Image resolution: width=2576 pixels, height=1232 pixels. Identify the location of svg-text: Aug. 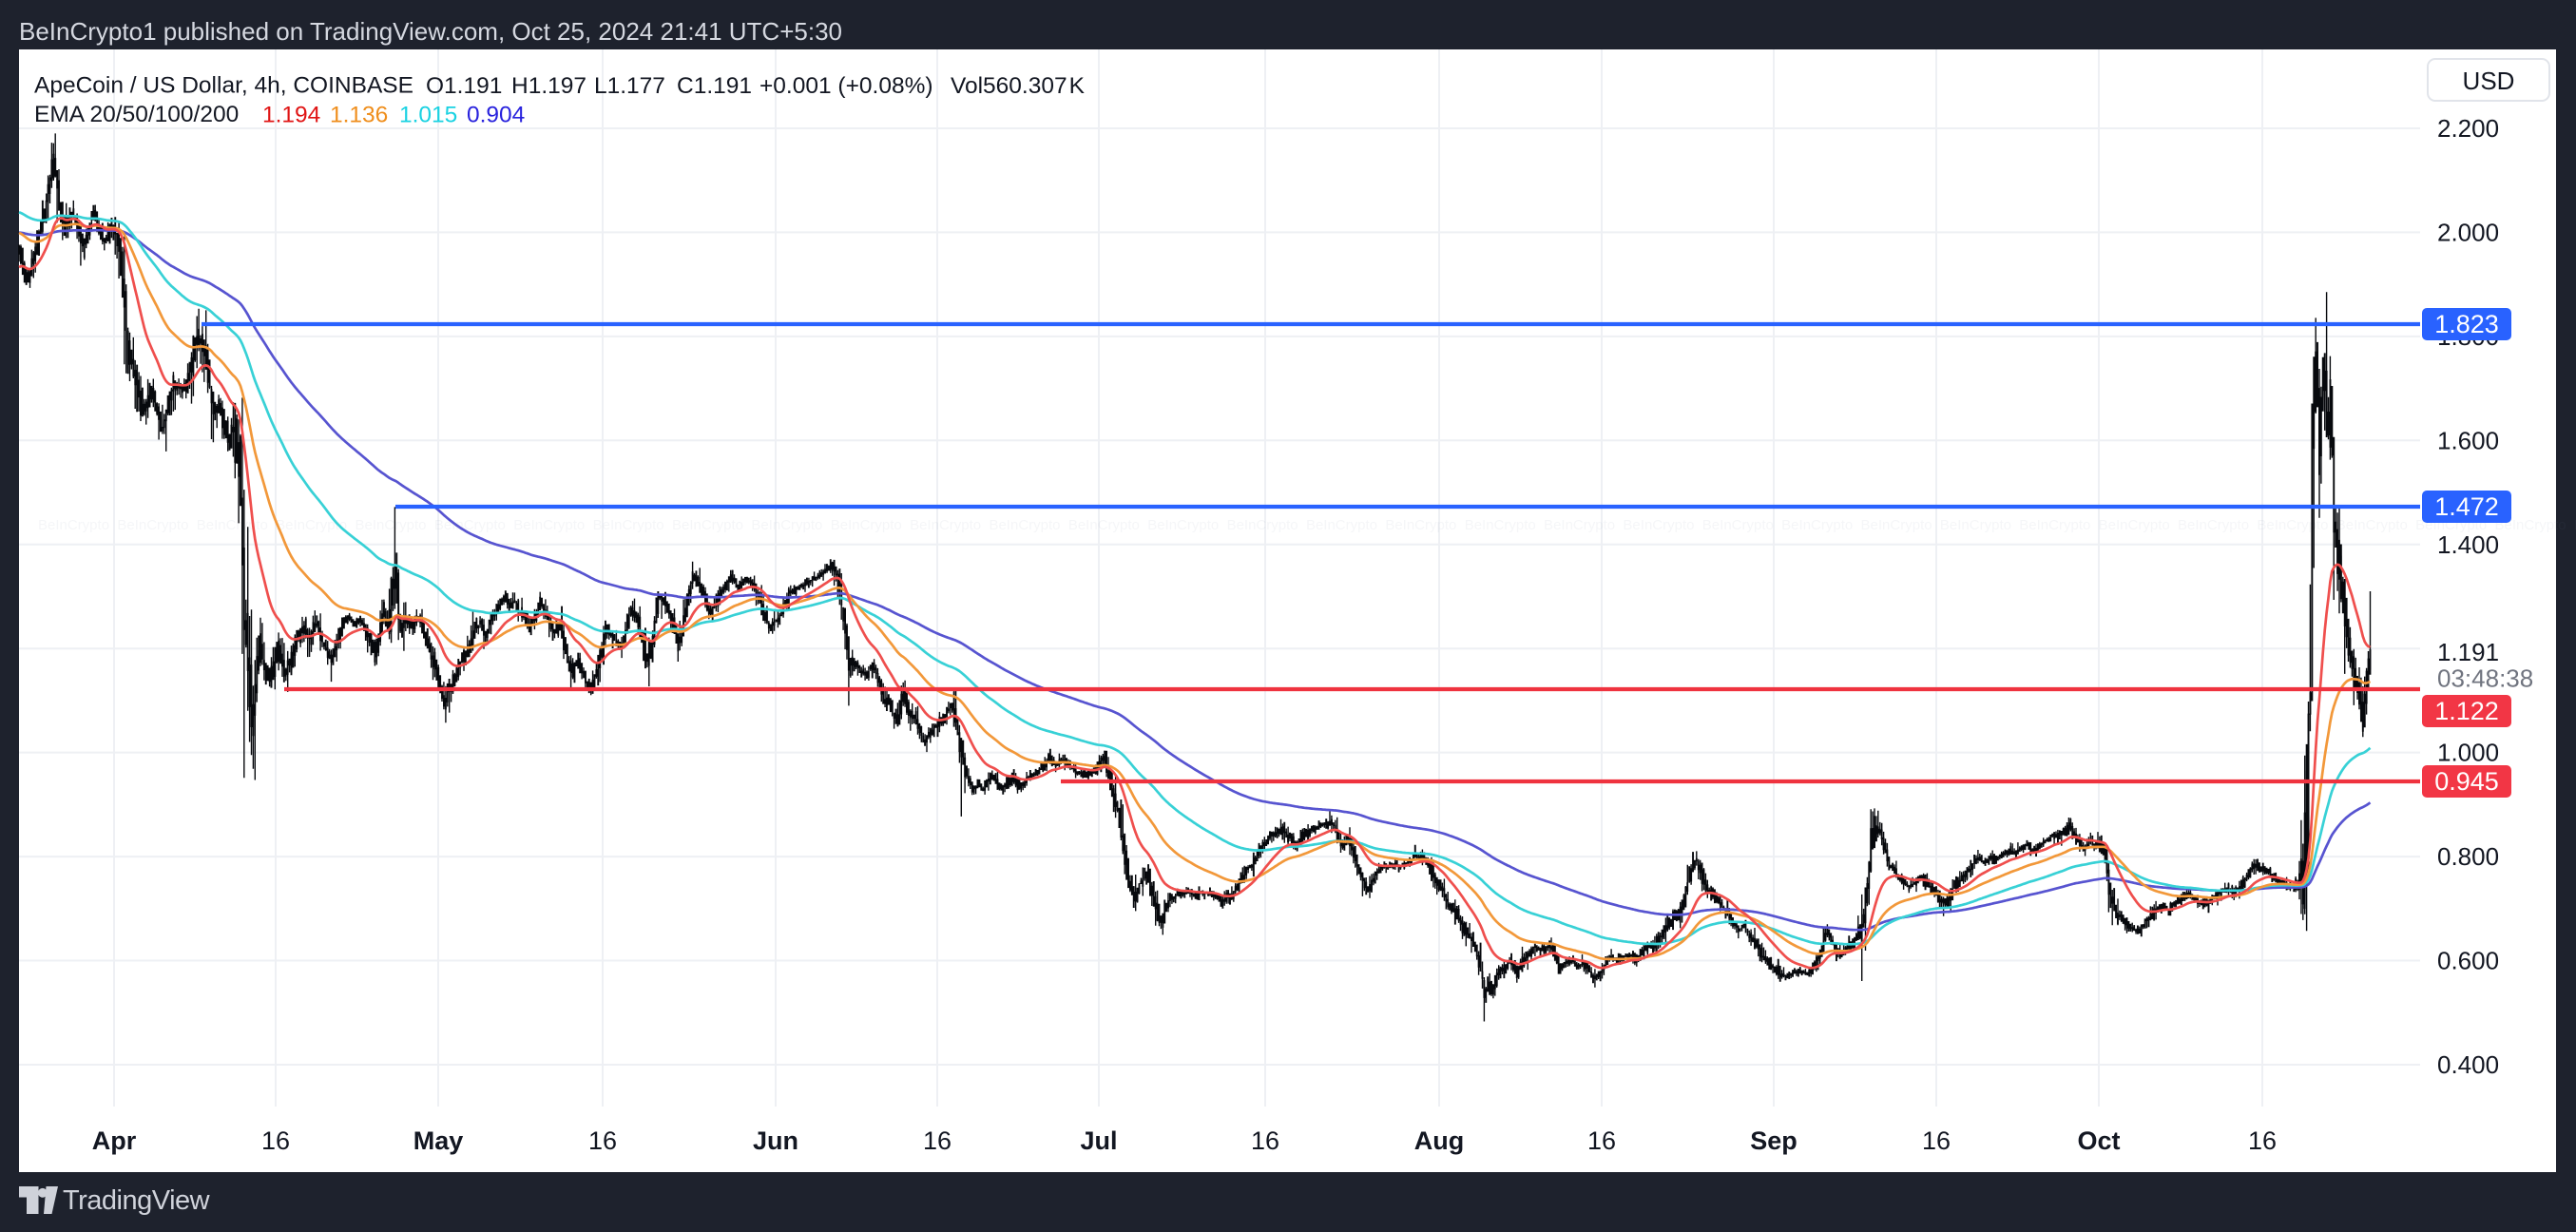
(1439, 1140).